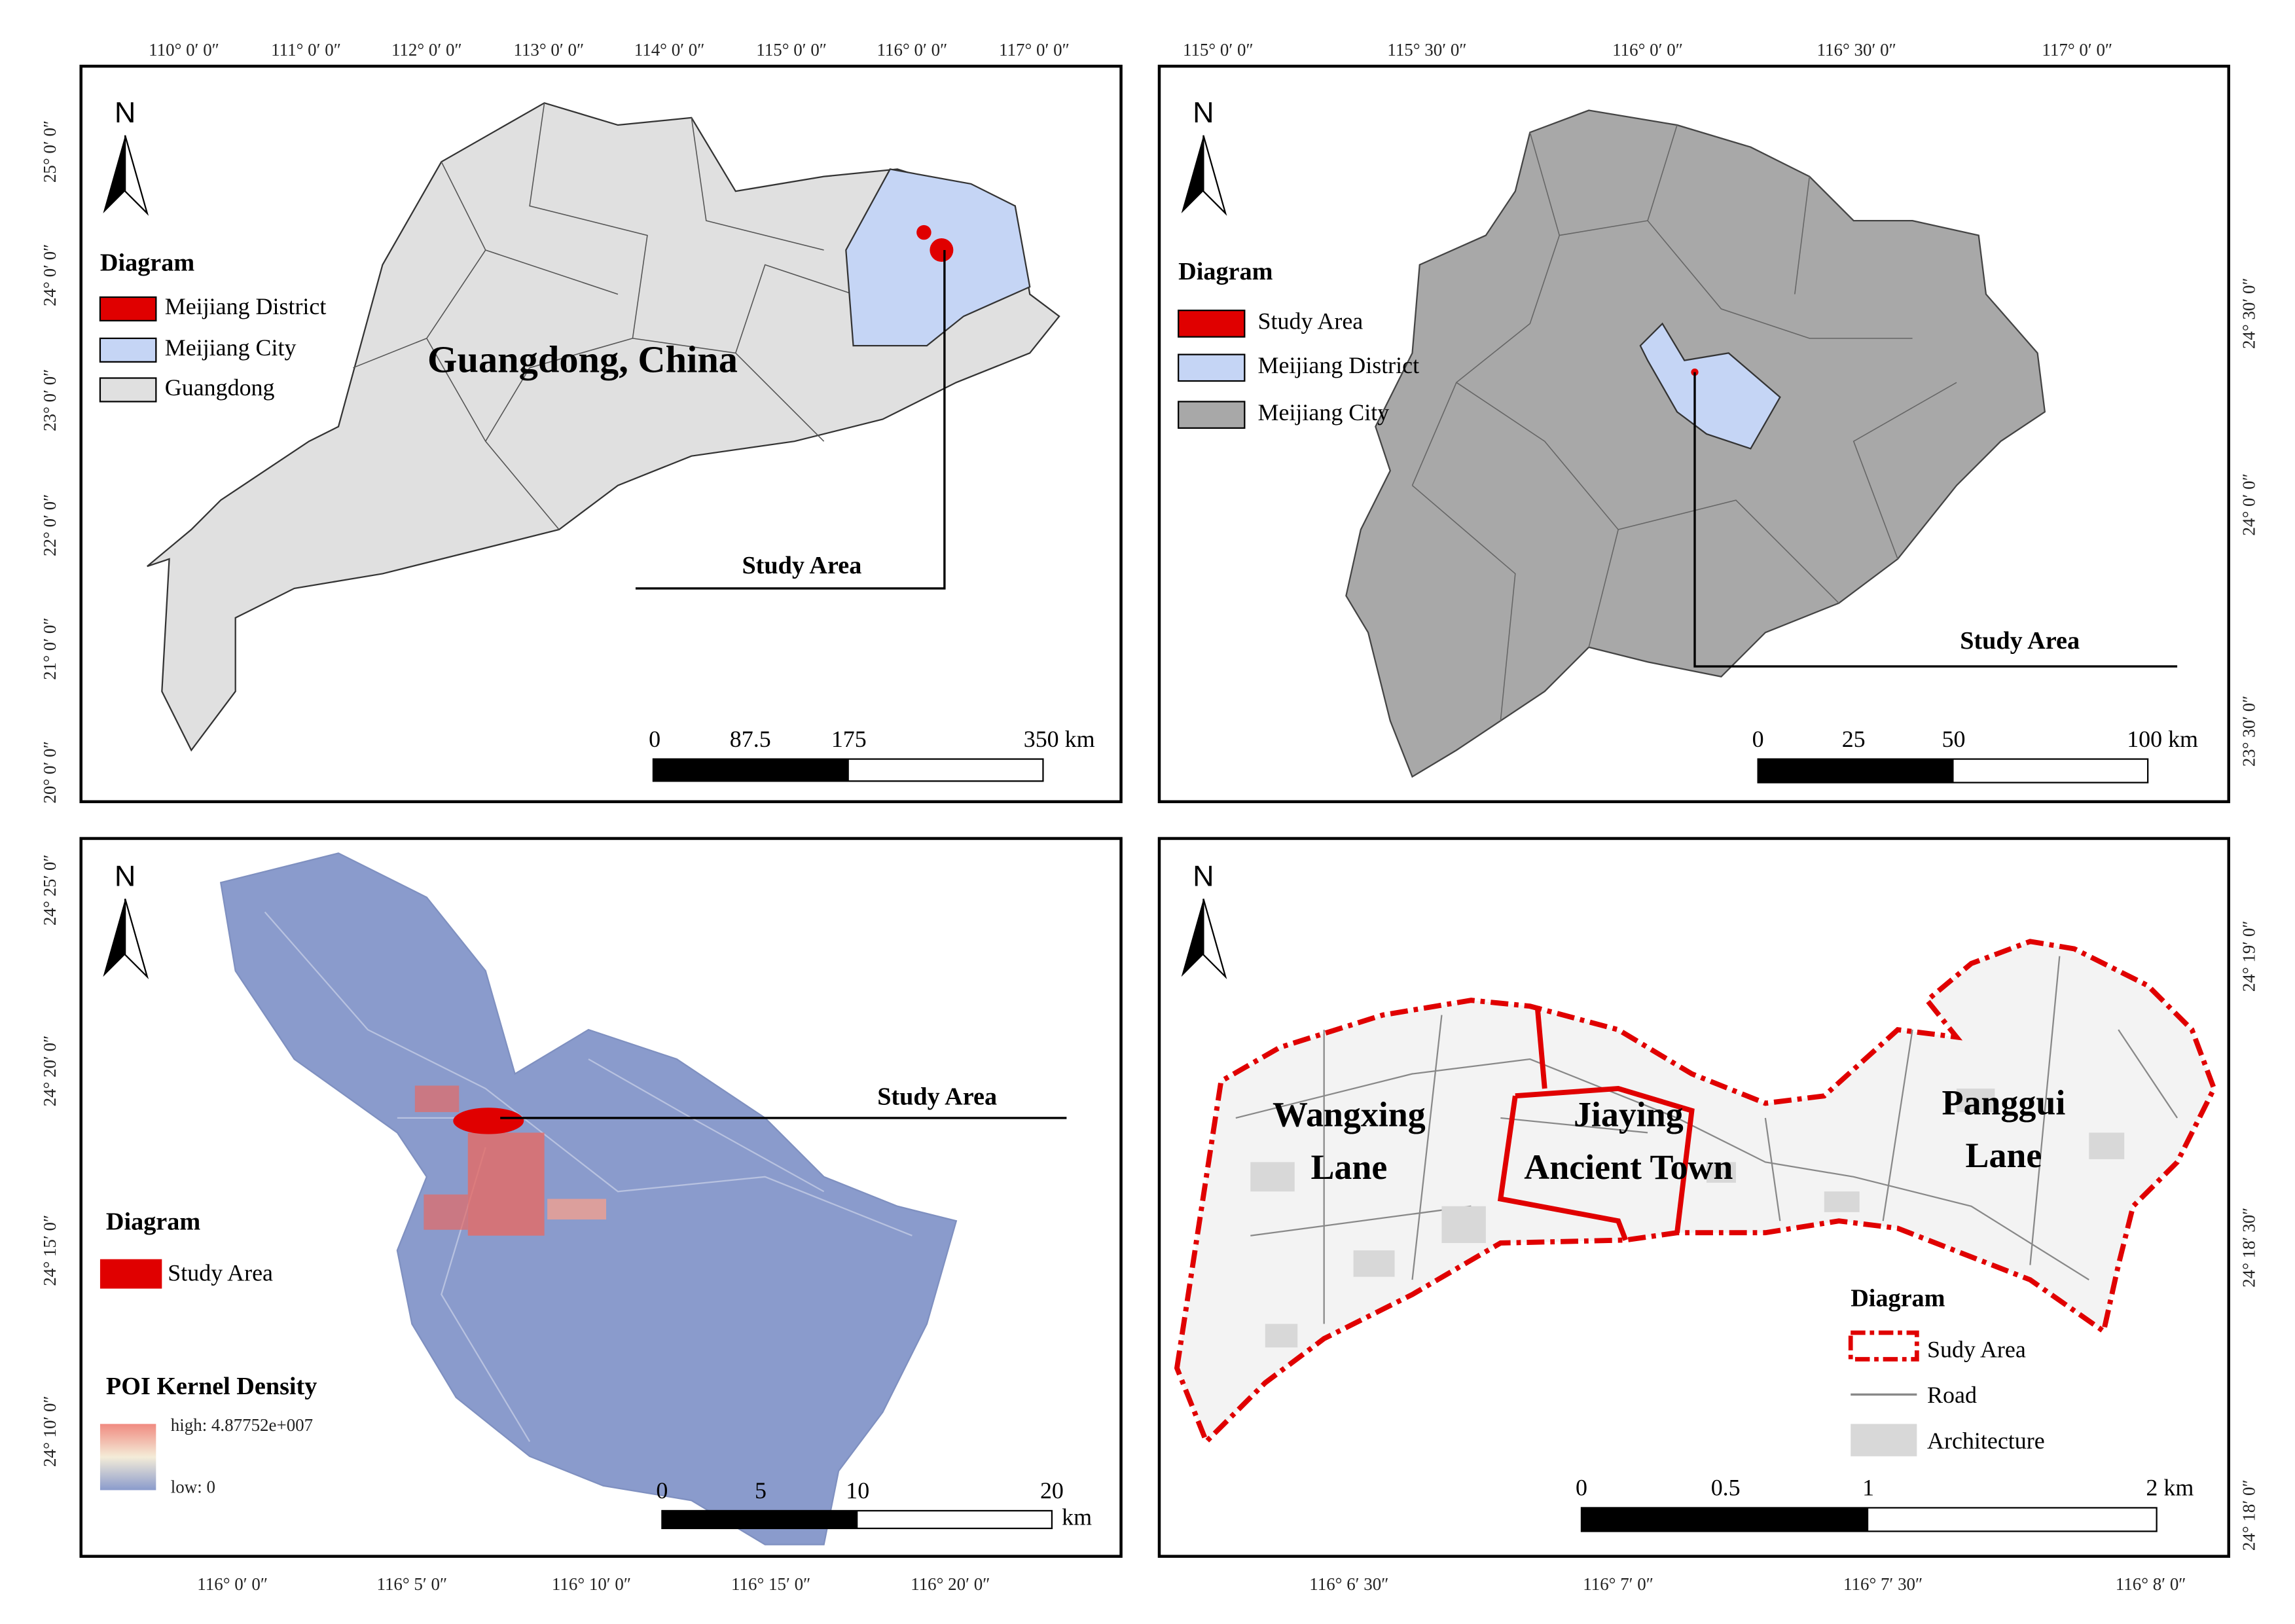 The height and width of the screenshot is (1624, 2295). I want to click on axis-label: 116° 30′ 0″, so click(1857, 50).